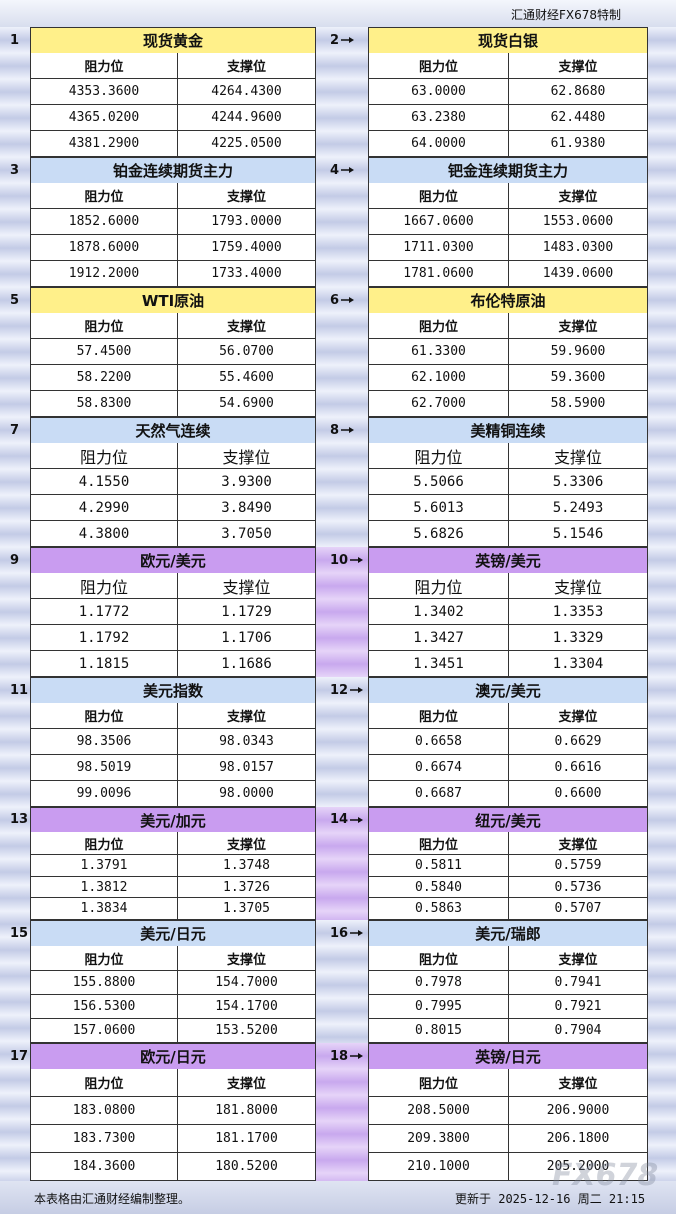 The image size is (676, 1214). Describe the element at coordinates (605, 1175) in the screenshot. I see `watermark: FX678` at that location.